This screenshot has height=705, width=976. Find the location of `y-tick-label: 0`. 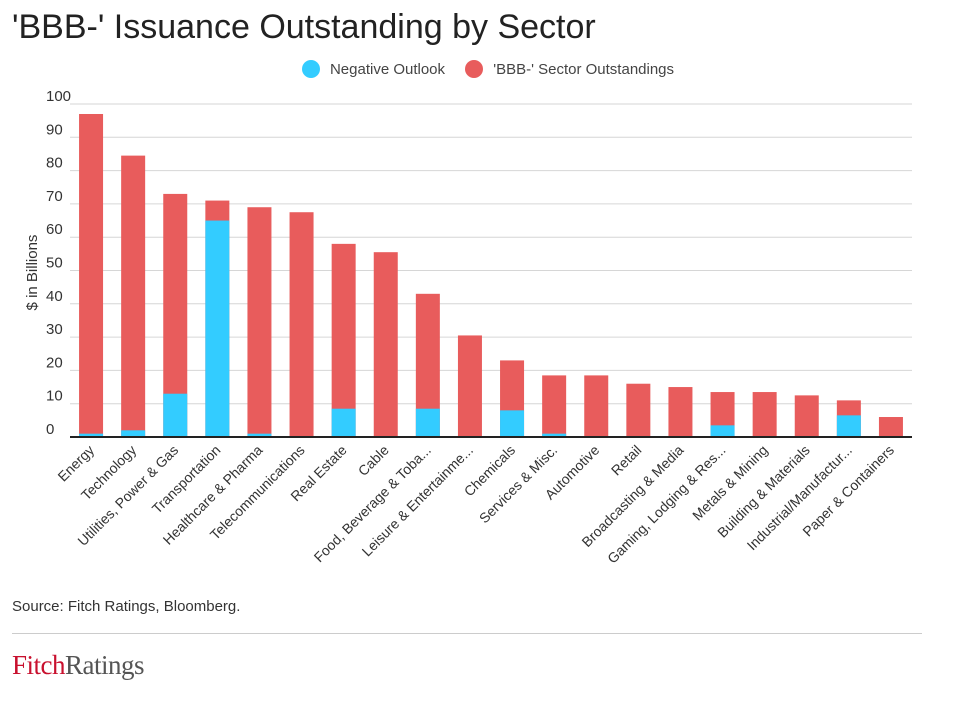

y-tick-label: 0 is located at coordinates (50, 429).